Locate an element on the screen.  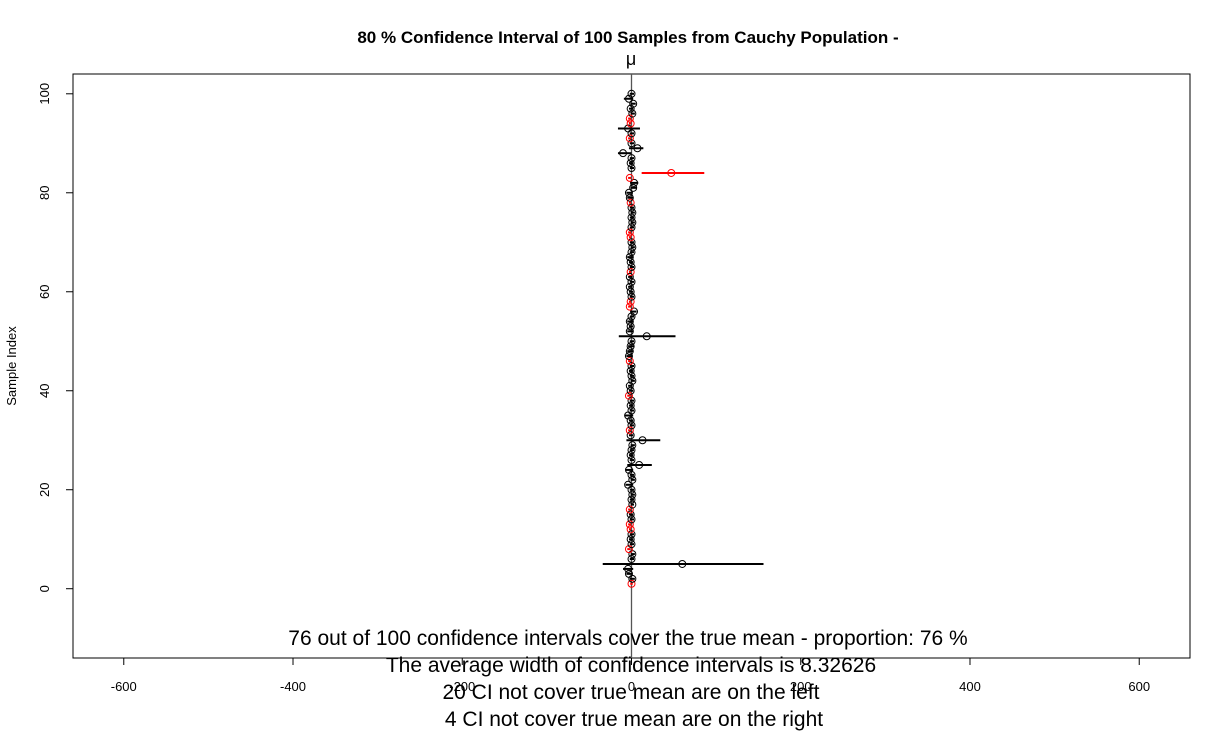
x-tick-label: -400 is located at coordinates (293, 686).